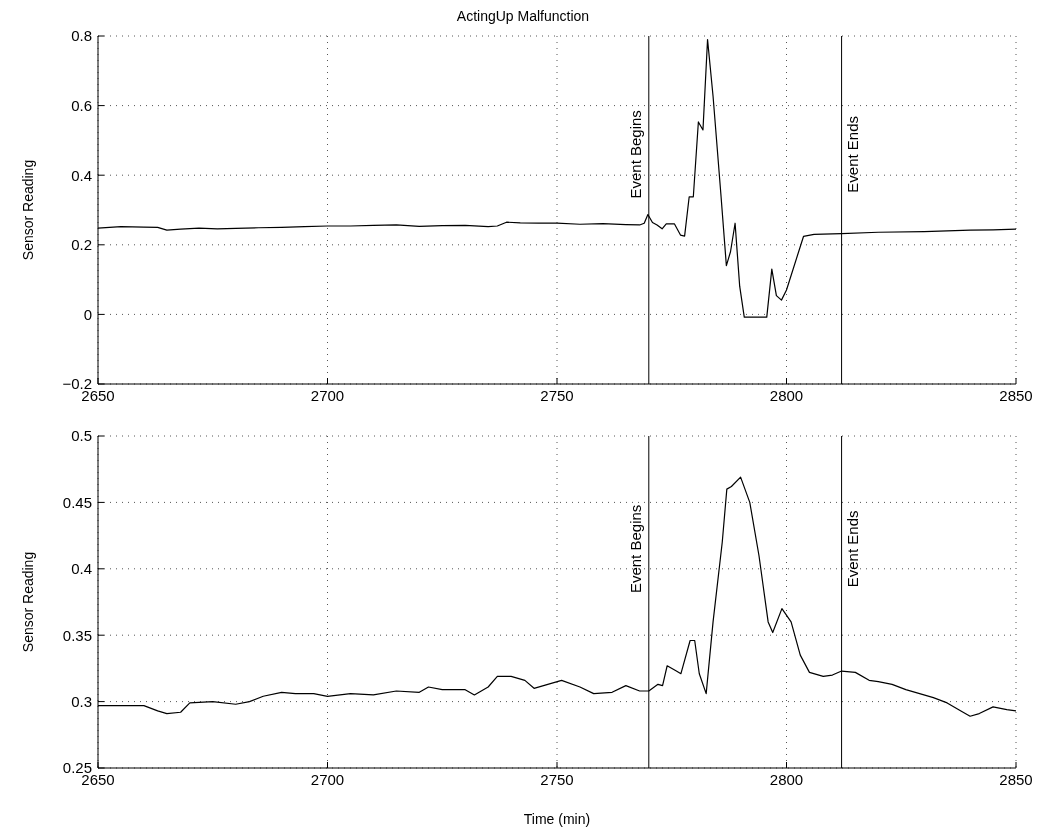 The width and height of the screenshot is (1046, 836). I want to click on y-tick-label: 0, so click(87, 314).